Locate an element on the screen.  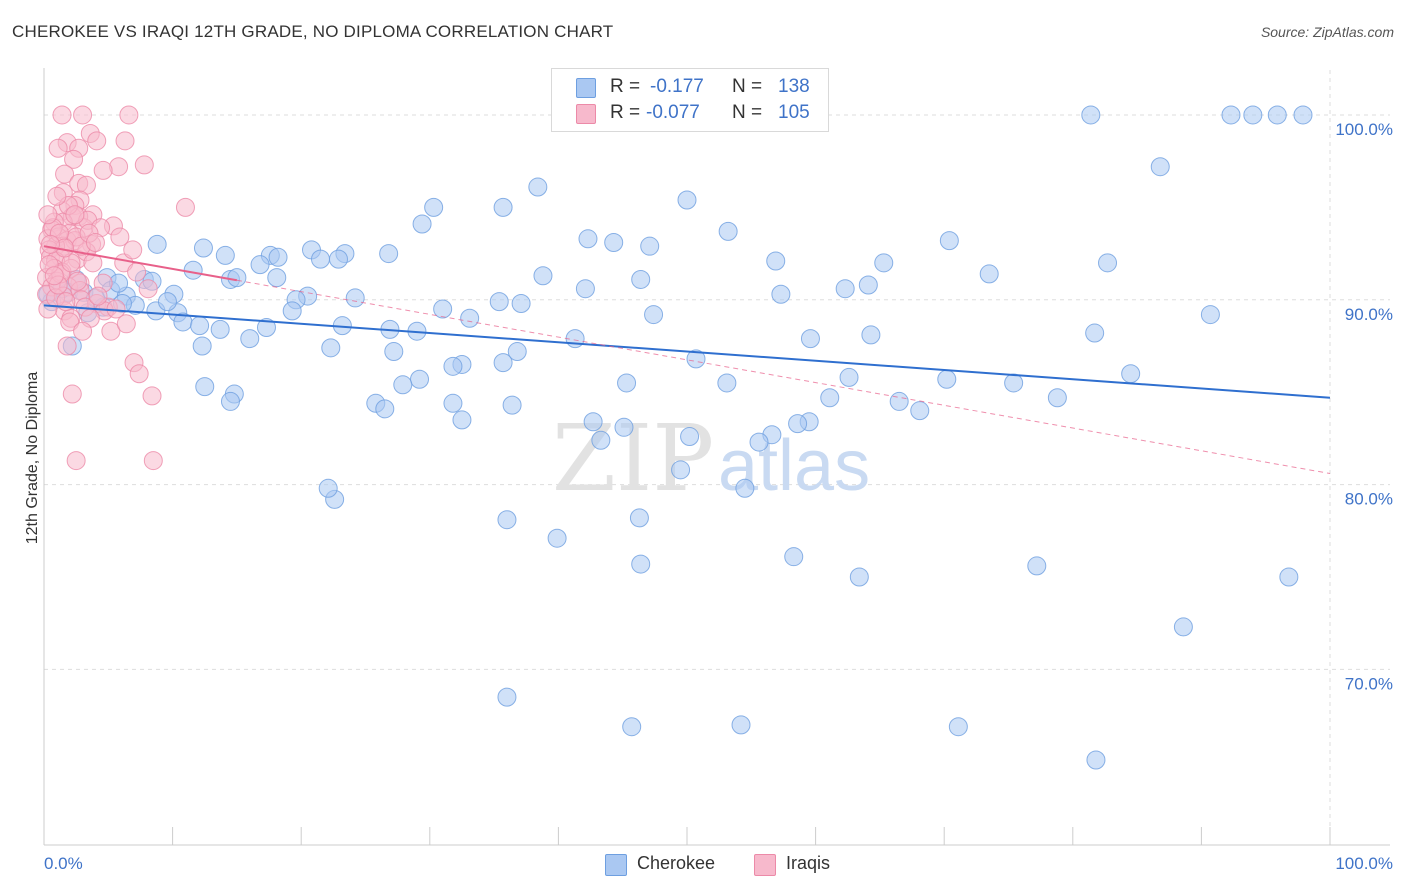
cherokee-trend-line is located at coordinates (687, 351).